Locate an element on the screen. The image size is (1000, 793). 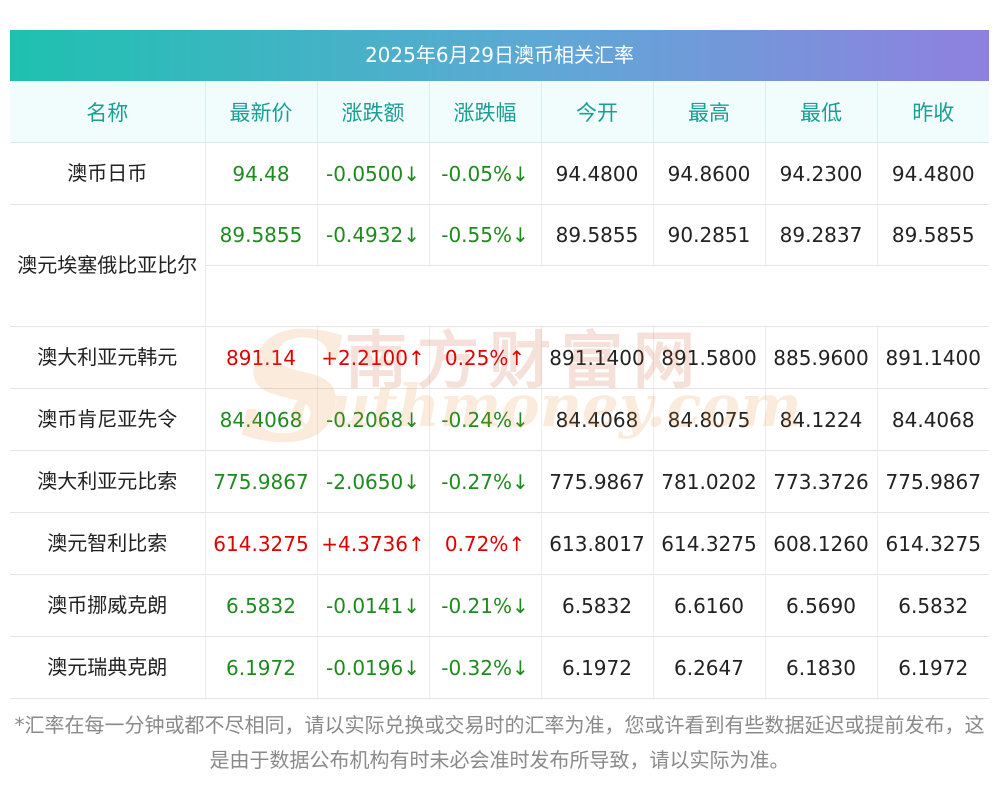
header-pct: 涨跌幅 is located at coordinates (485, 112).